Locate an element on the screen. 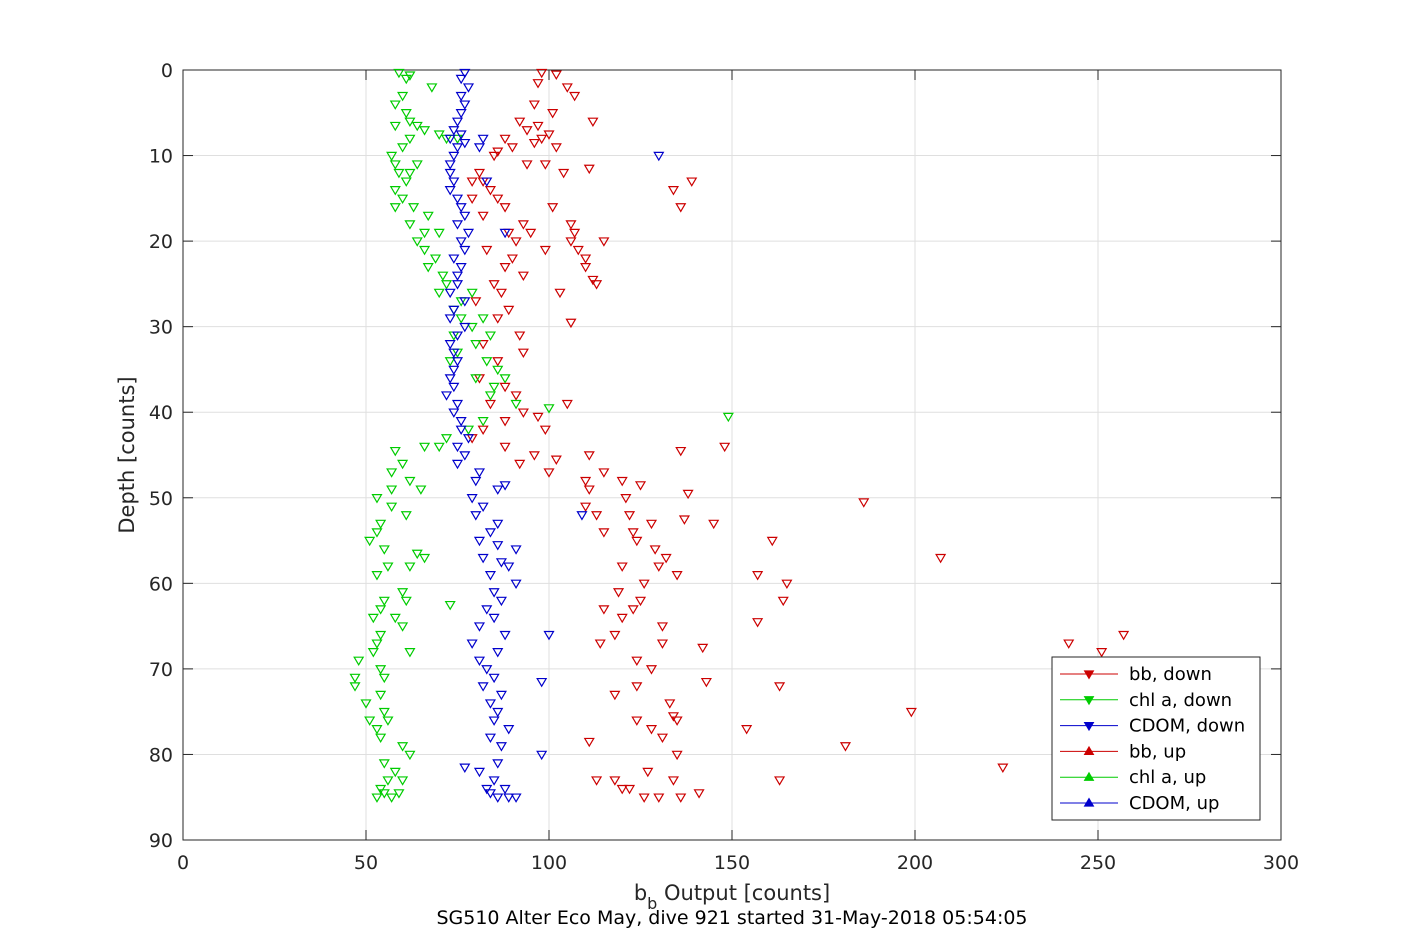  legend-marker-cdom-up is located at coordinates (1089, 802).